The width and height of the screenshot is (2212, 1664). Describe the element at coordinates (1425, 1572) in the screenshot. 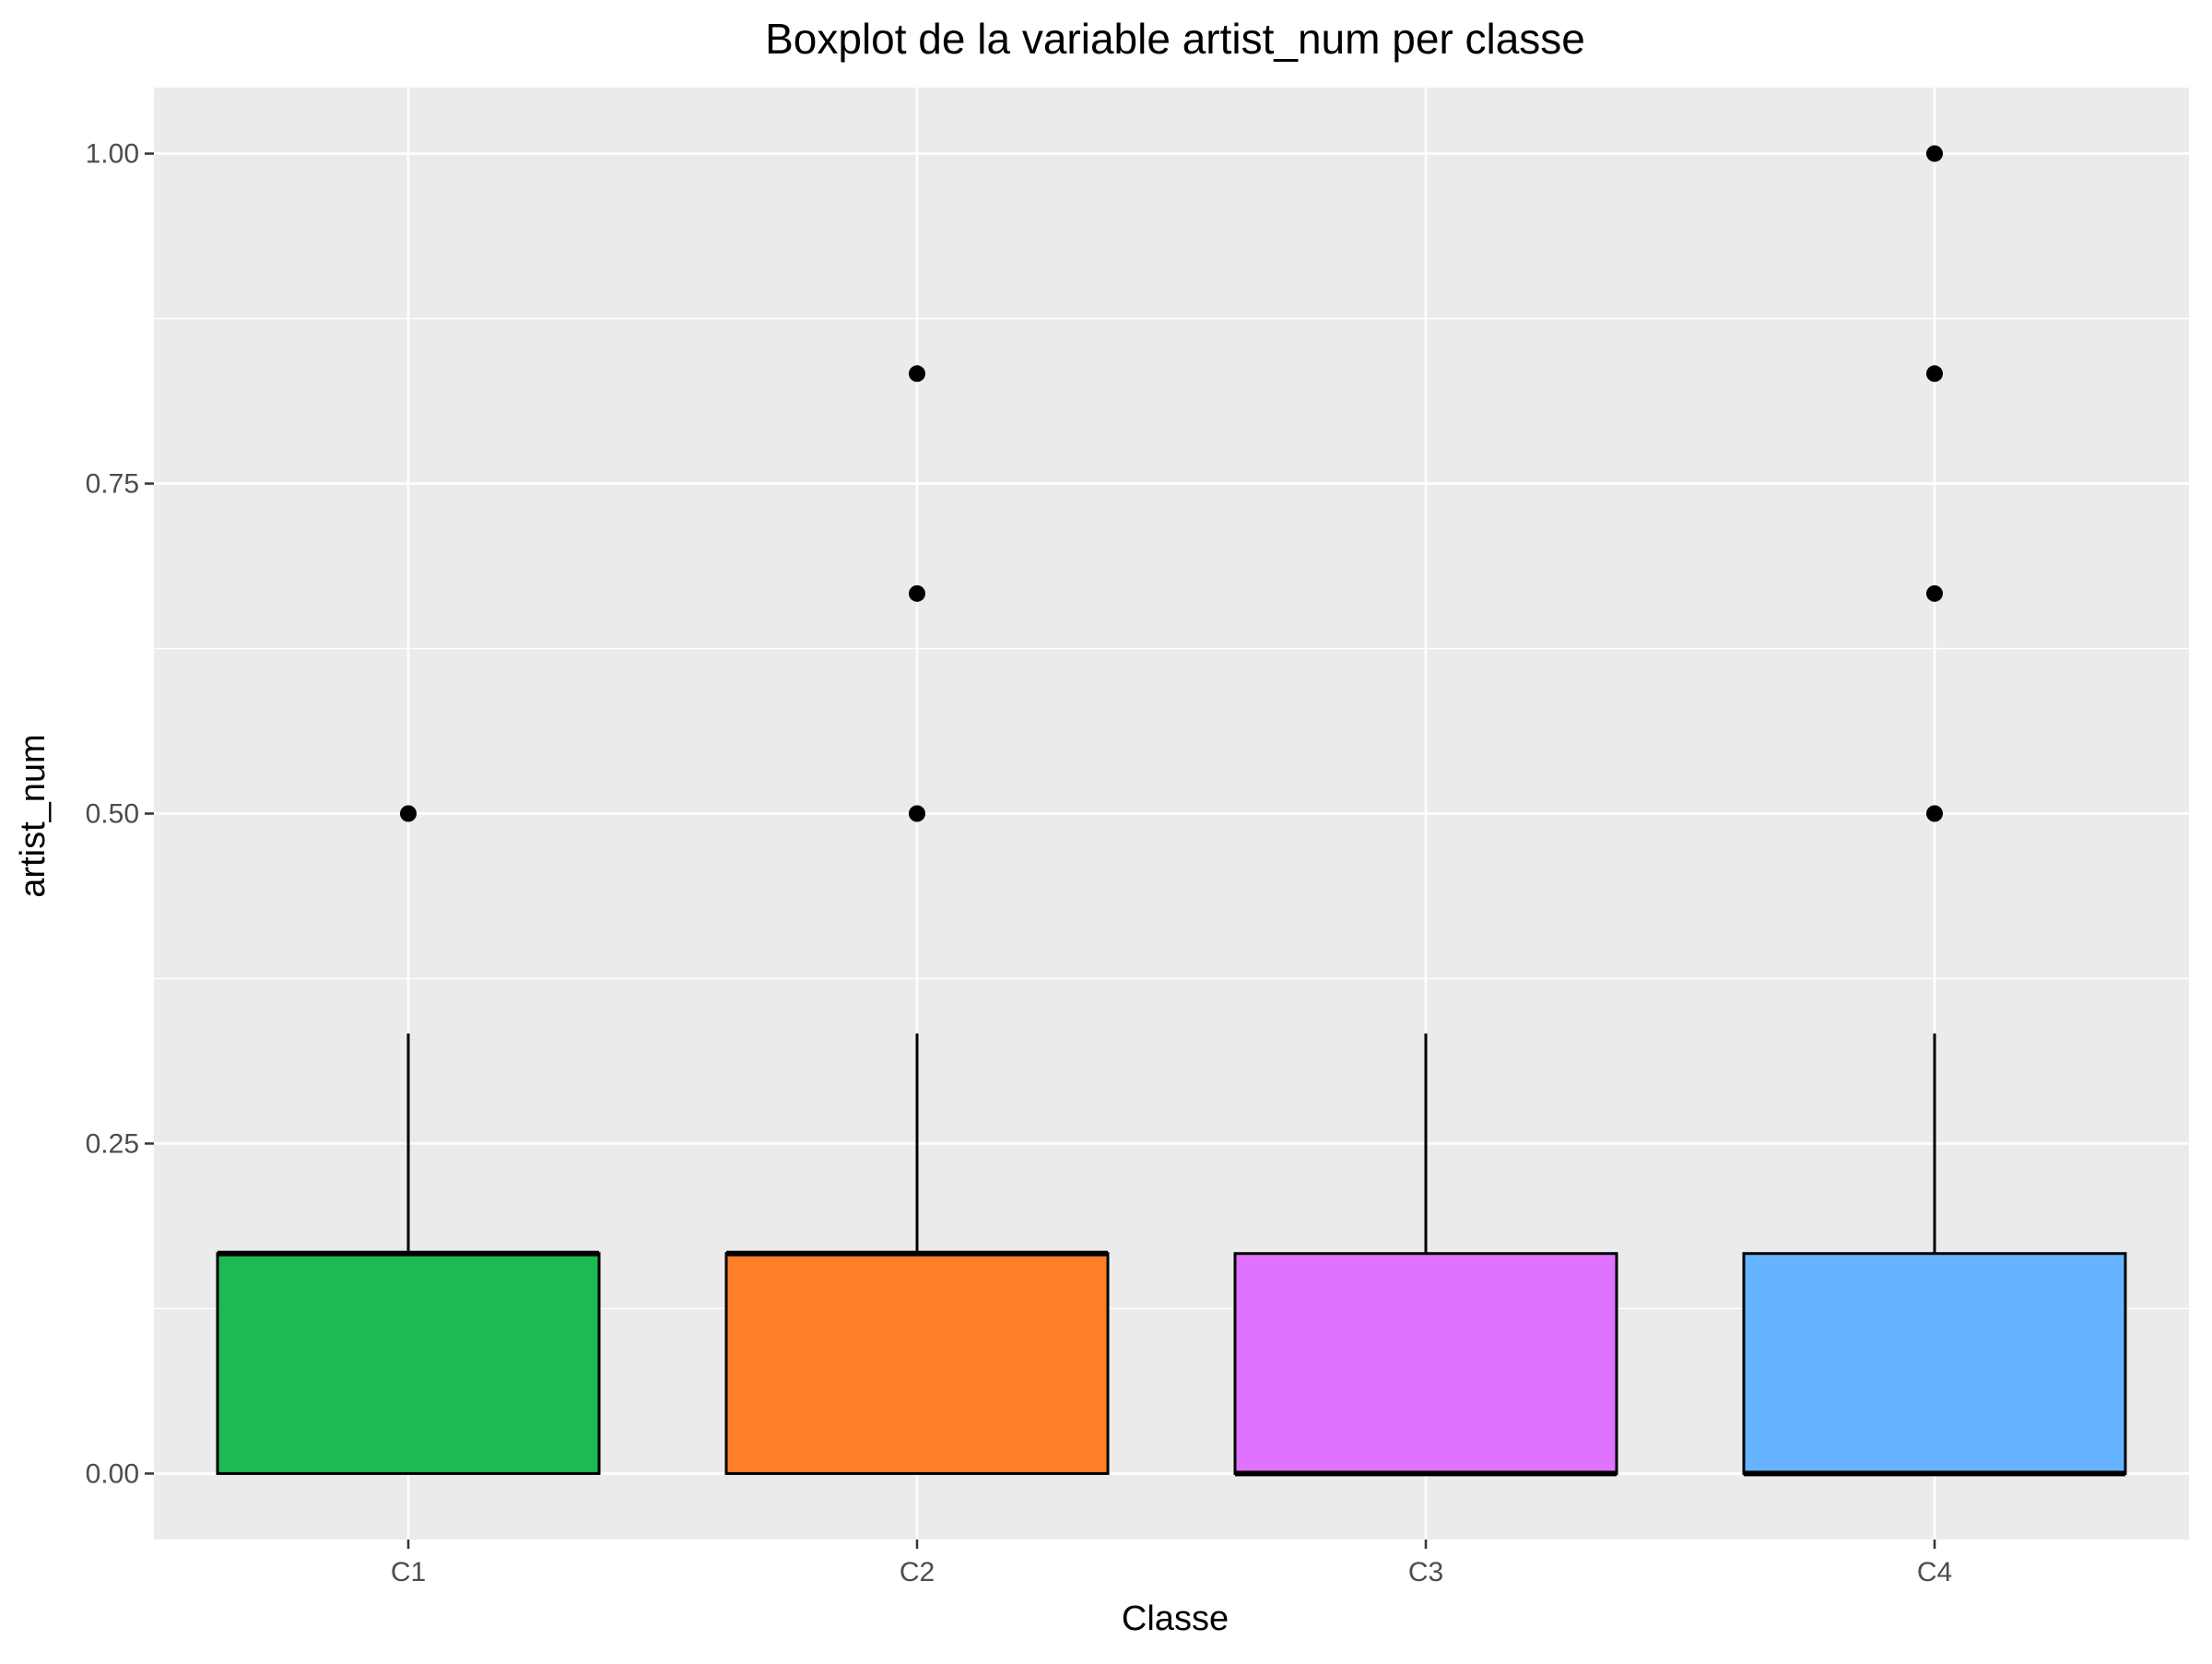

I see `x-tick-label: C3` at that location.